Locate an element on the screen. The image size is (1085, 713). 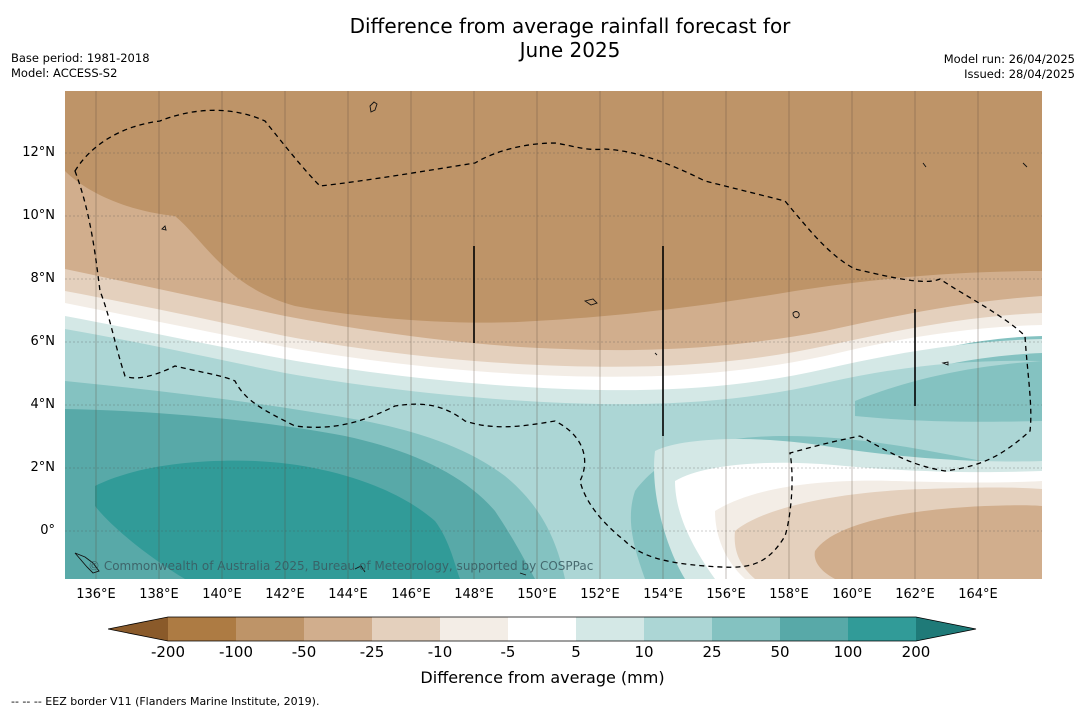
band-plus100-core is located at coordinates (277, 519).